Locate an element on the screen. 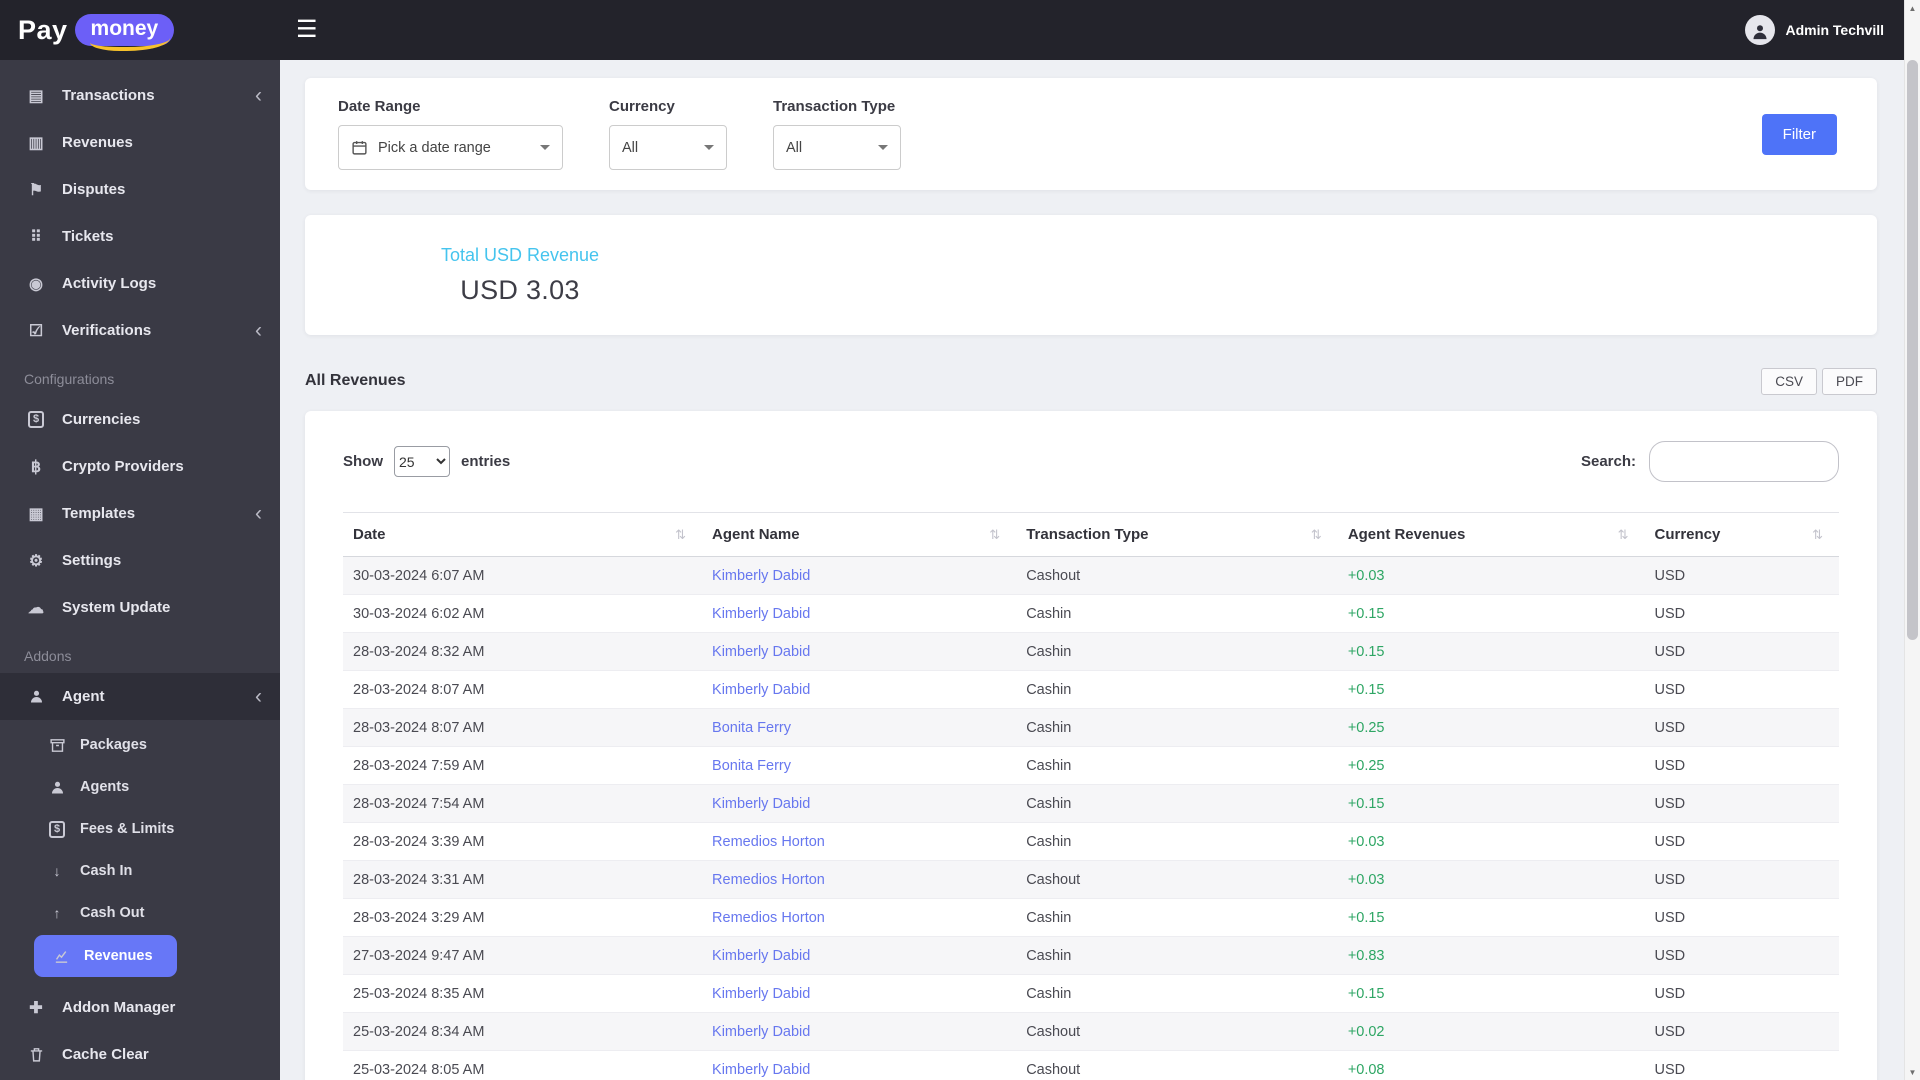 The width and height of the screenshot is (1920, 1080). cell-date: 28-03-2024 3:29 AM is located at coordinates (419, 917).